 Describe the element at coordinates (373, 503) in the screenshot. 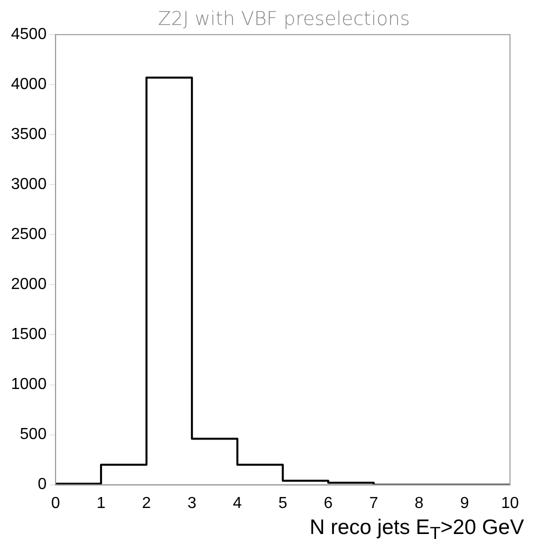

I see `x-tick-label: 7` at that location.